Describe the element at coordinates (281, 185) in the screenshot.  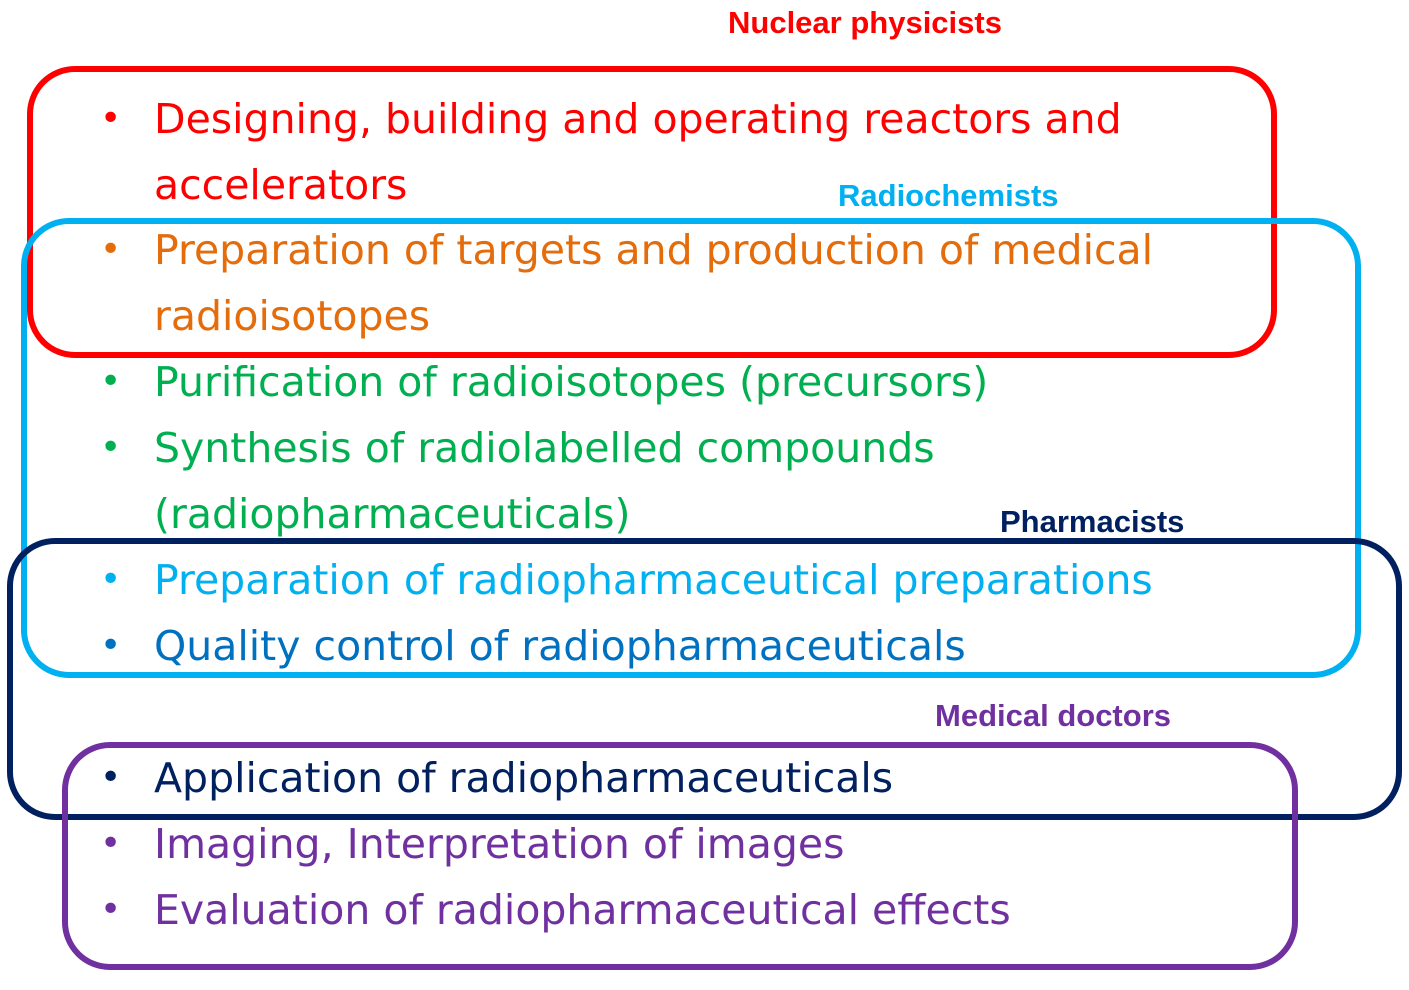
I see `list-item-text: accelerators` at that location.